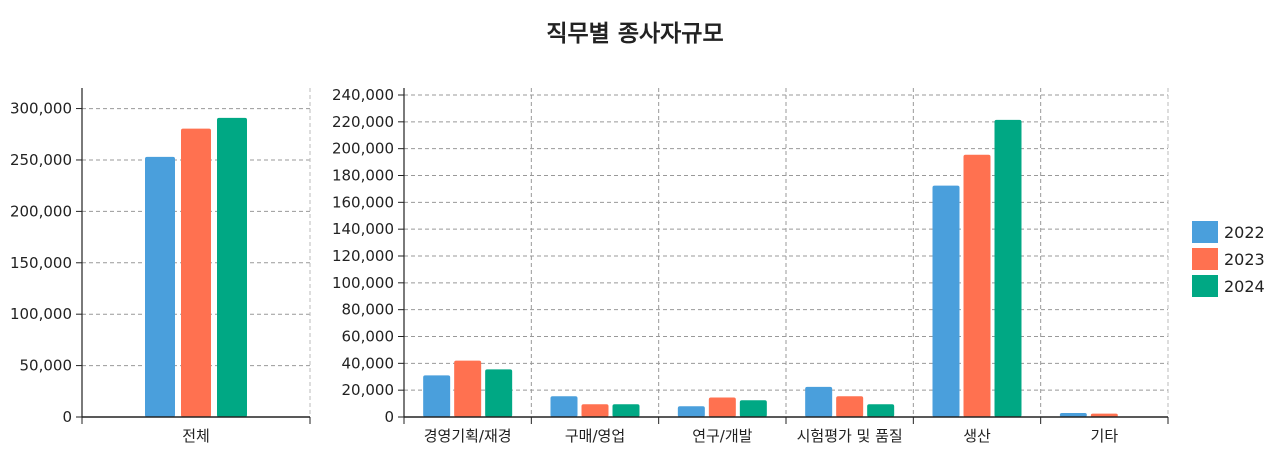 The height and width of the screenshot is (457, 1280). What do you see at coordinates (595, 410) in the screenshot?
I see `bar-구매-영업-2023` at bounding box center [595, 410].